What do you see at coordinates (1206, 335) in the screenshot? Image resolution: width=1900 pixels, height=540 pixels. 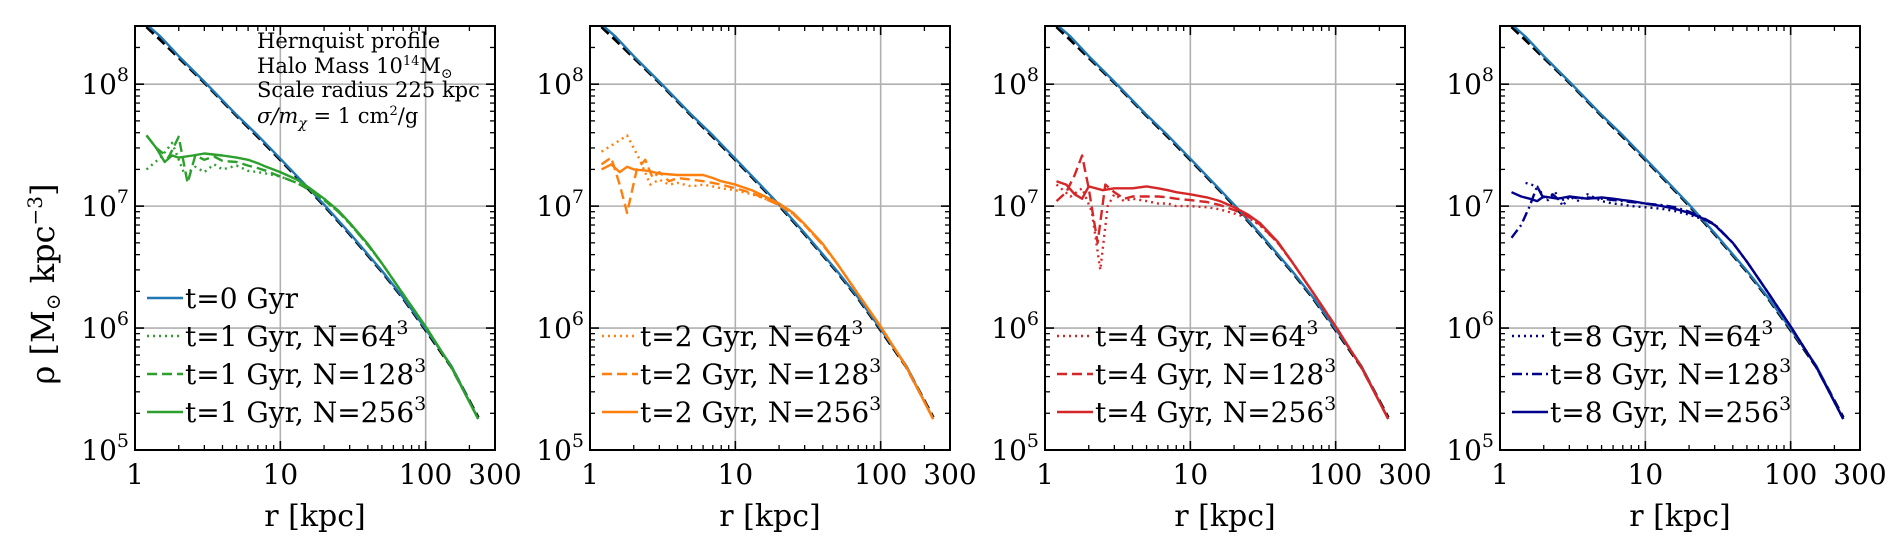 I see `legend-label: t=4 Gyr, N=643` at bounding box center [1206, 335].